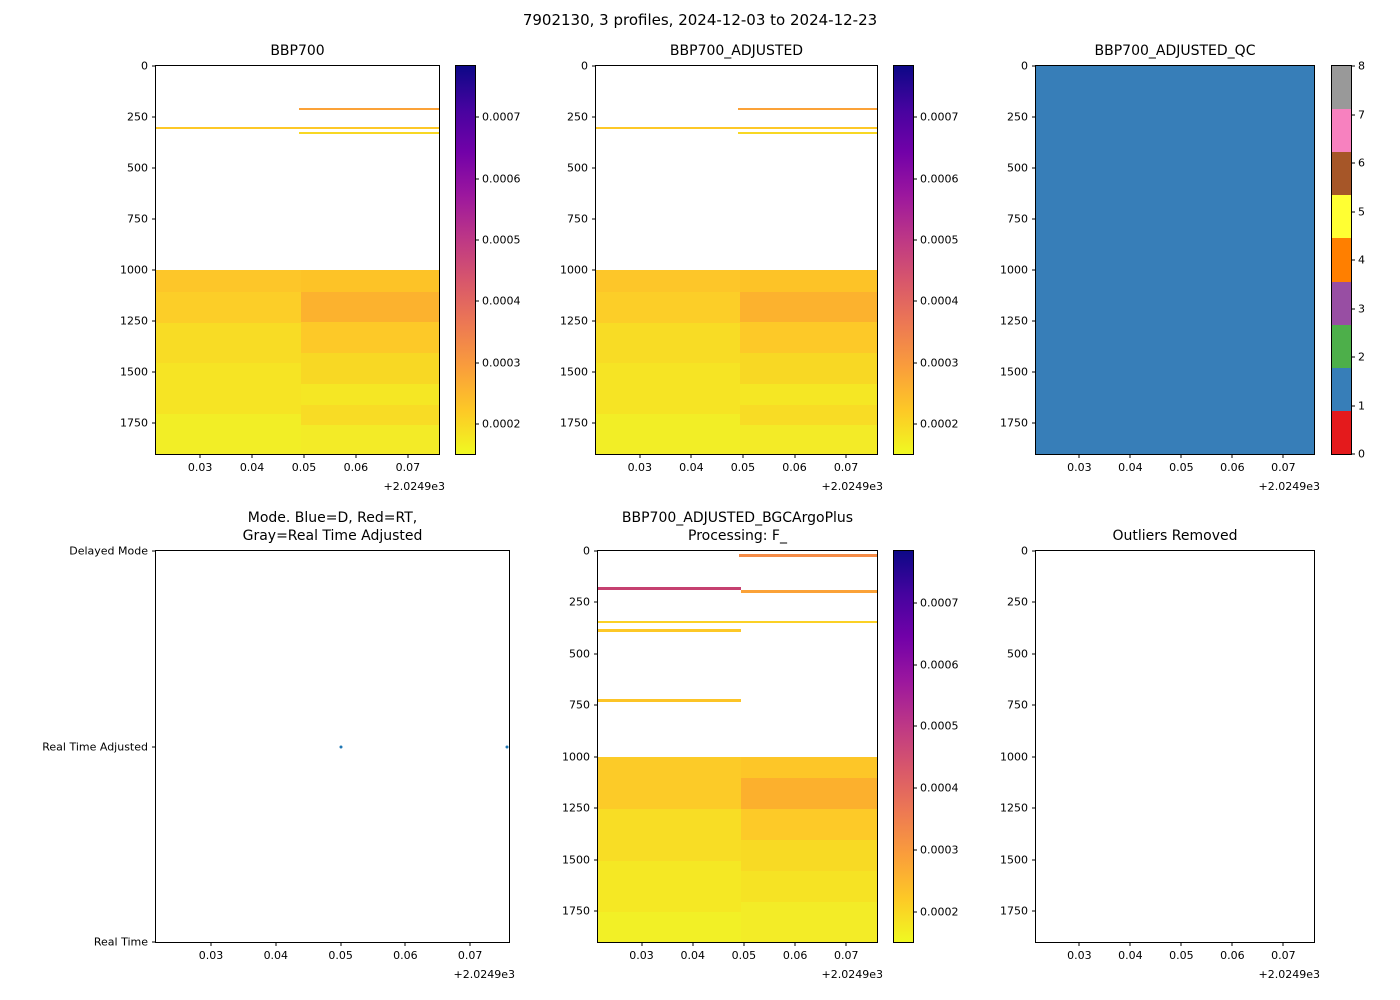 The width and height of the screenshot is (1400, 1000). What do you see at coordinates (120, 942) in the screenshot?
I see `y-tick-label: Real Time` at bounding box center [120, 942].